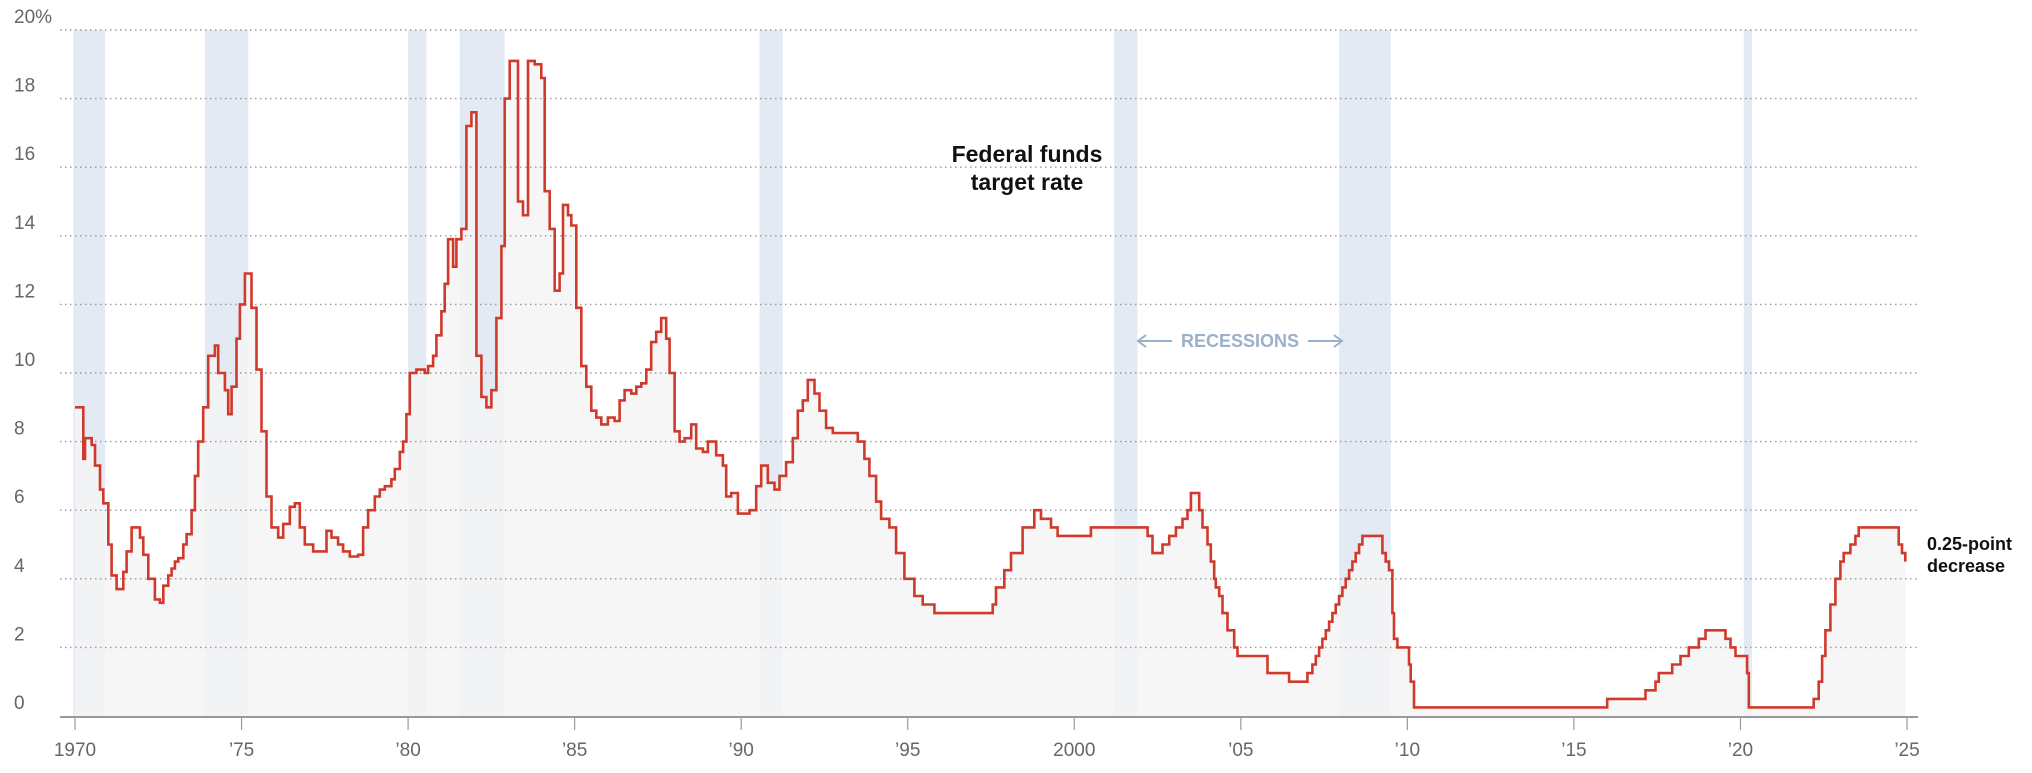 The height and width of the screenshot is (773, 2032). I want to click on annotation-line-1: 0.25-point, so click(1969, 544).